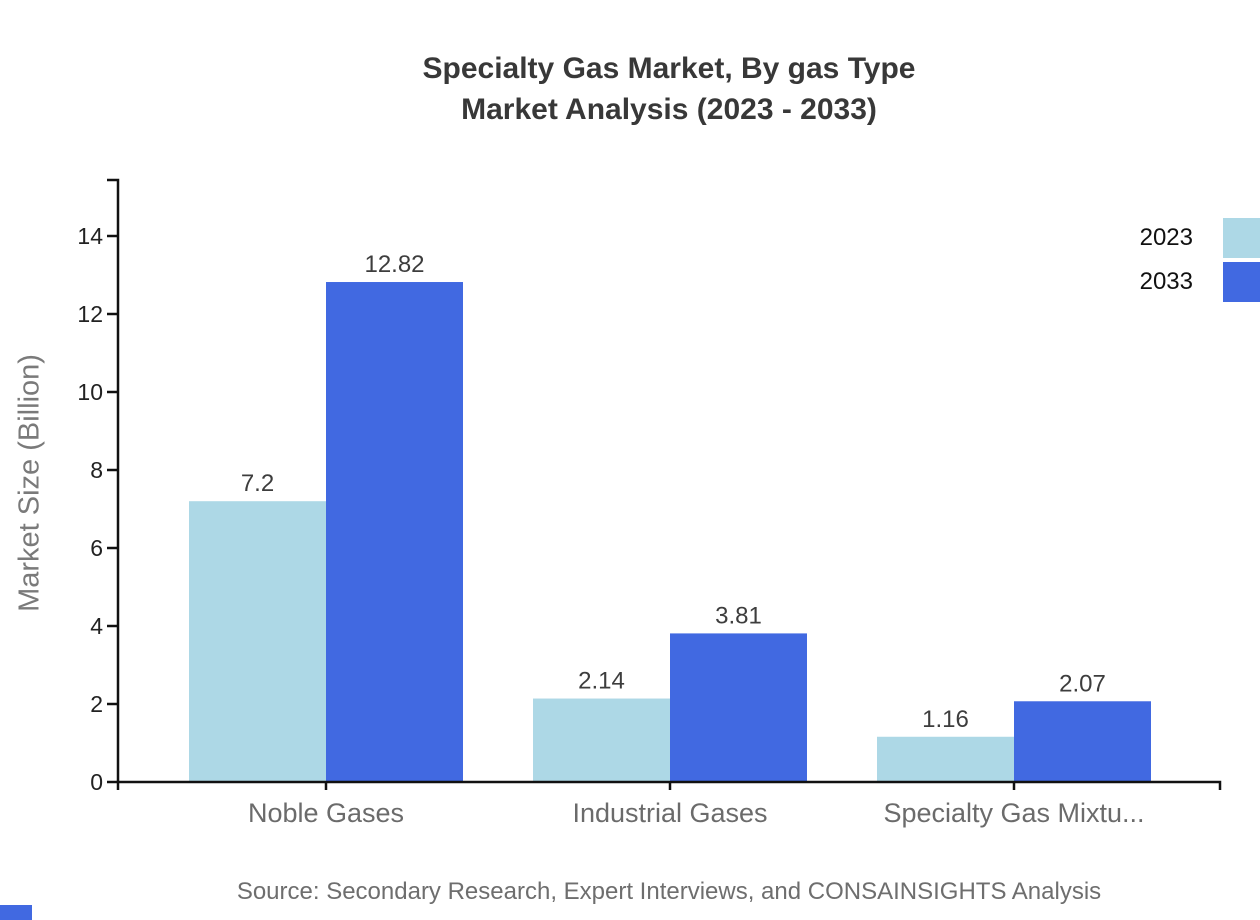  Describe the element at coordinates (945, 719) in the screenshot. I see `bar-value-label: 1.16` at that location.